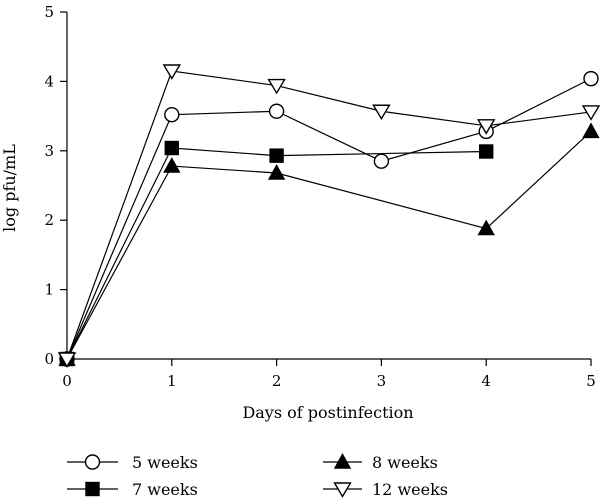 The image size is (600, 504). What do you see at coordinates (49, 12) in the screenshot?
I see `y-tick-label: 5` at bounding box center [49, 12].